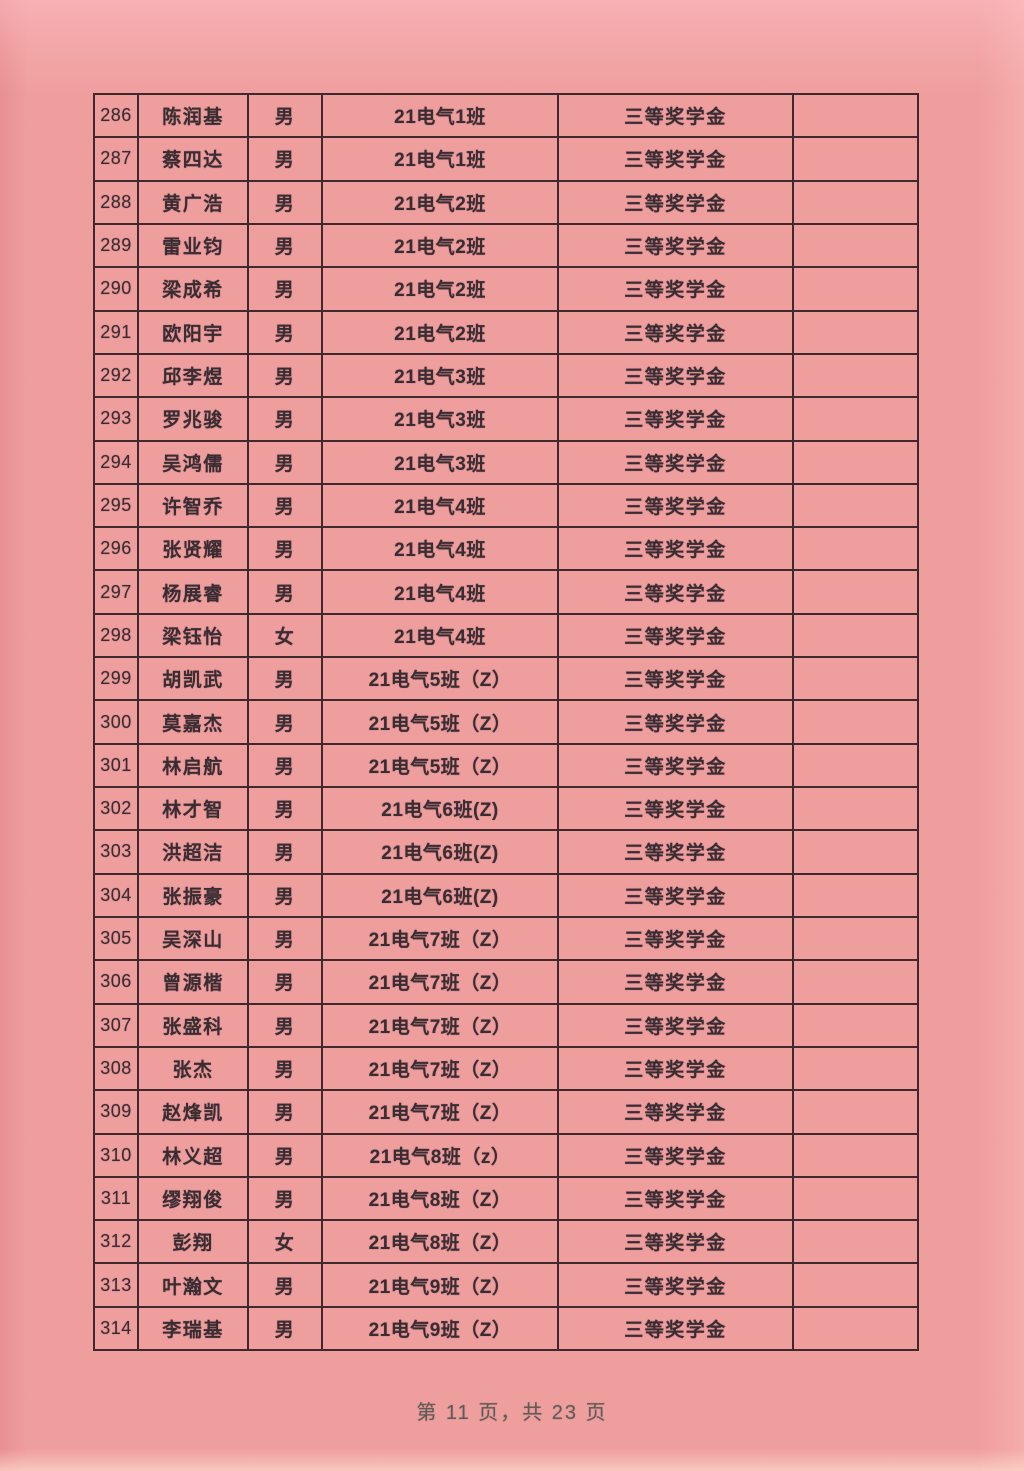 Image resolution: width=1024 pixels, height=1471 pixels. I want to click on row-number: 312, so click(117, 1242).